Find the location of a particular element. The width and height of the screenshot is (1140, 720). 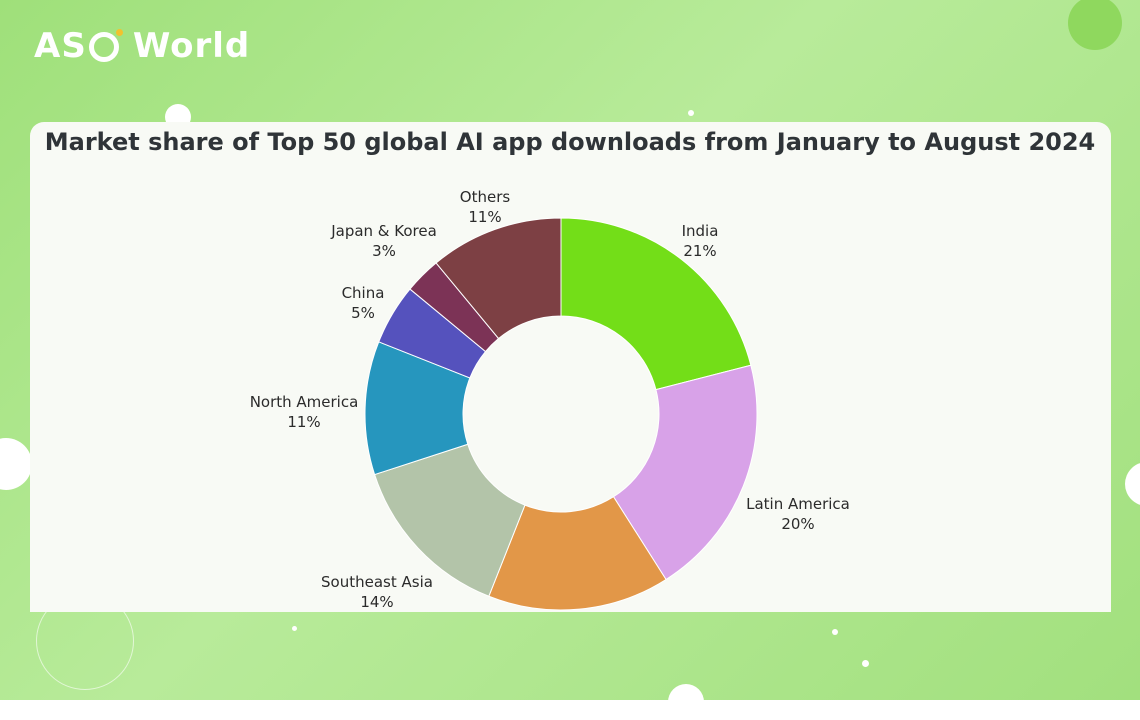

slice-percent-label: 14% is located at coordinates (376, 602).